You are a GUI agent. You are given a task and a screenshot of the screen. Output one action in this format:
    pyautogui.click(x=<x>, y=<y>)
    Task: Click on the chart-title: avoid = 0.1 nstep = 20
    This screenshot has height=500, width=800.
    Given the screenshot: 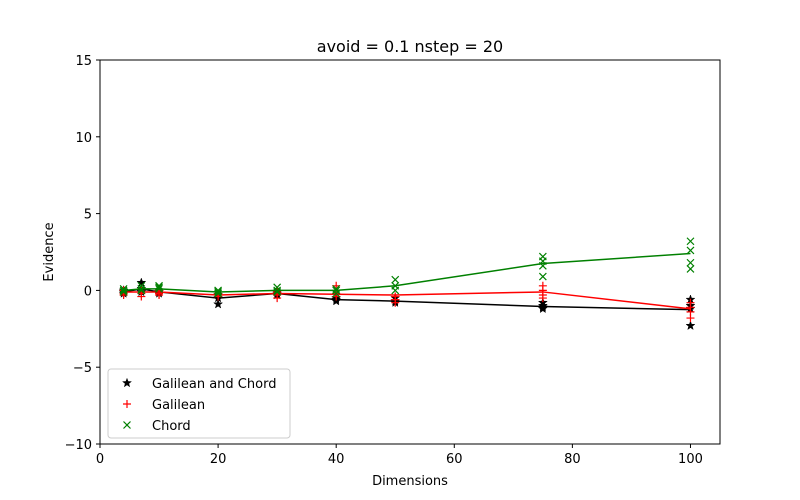 What is the action you would take?
    pyautogui.click(x=410, y=46)
    